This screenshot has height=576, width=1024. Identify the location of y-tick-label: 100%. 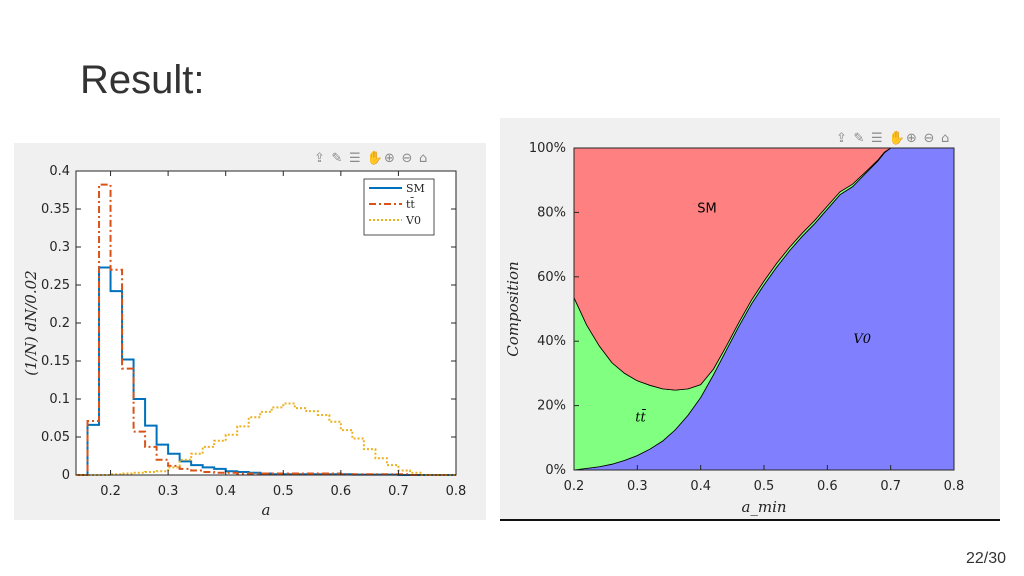
(547, 148).